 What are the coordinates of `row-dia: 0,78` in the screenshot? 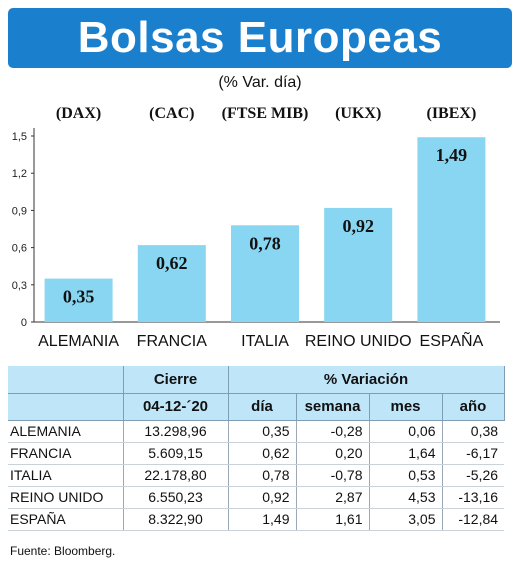 It's located at (261, 475).